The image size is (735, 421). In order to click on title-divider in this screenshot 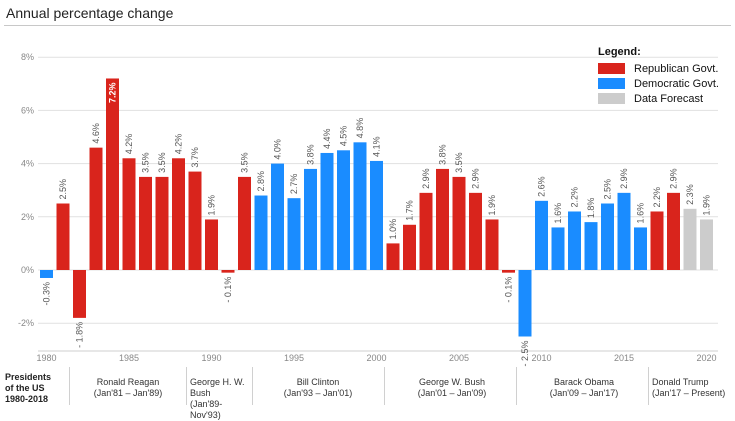, I will do `click(367, 25)`.